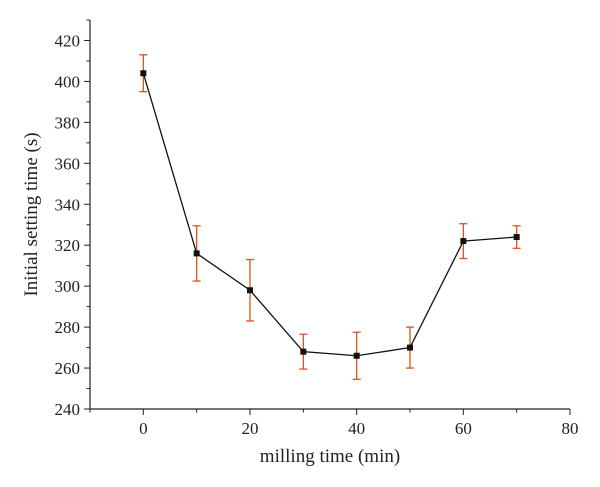  I want to click on y-tick-label: 380, so click(68, 122).